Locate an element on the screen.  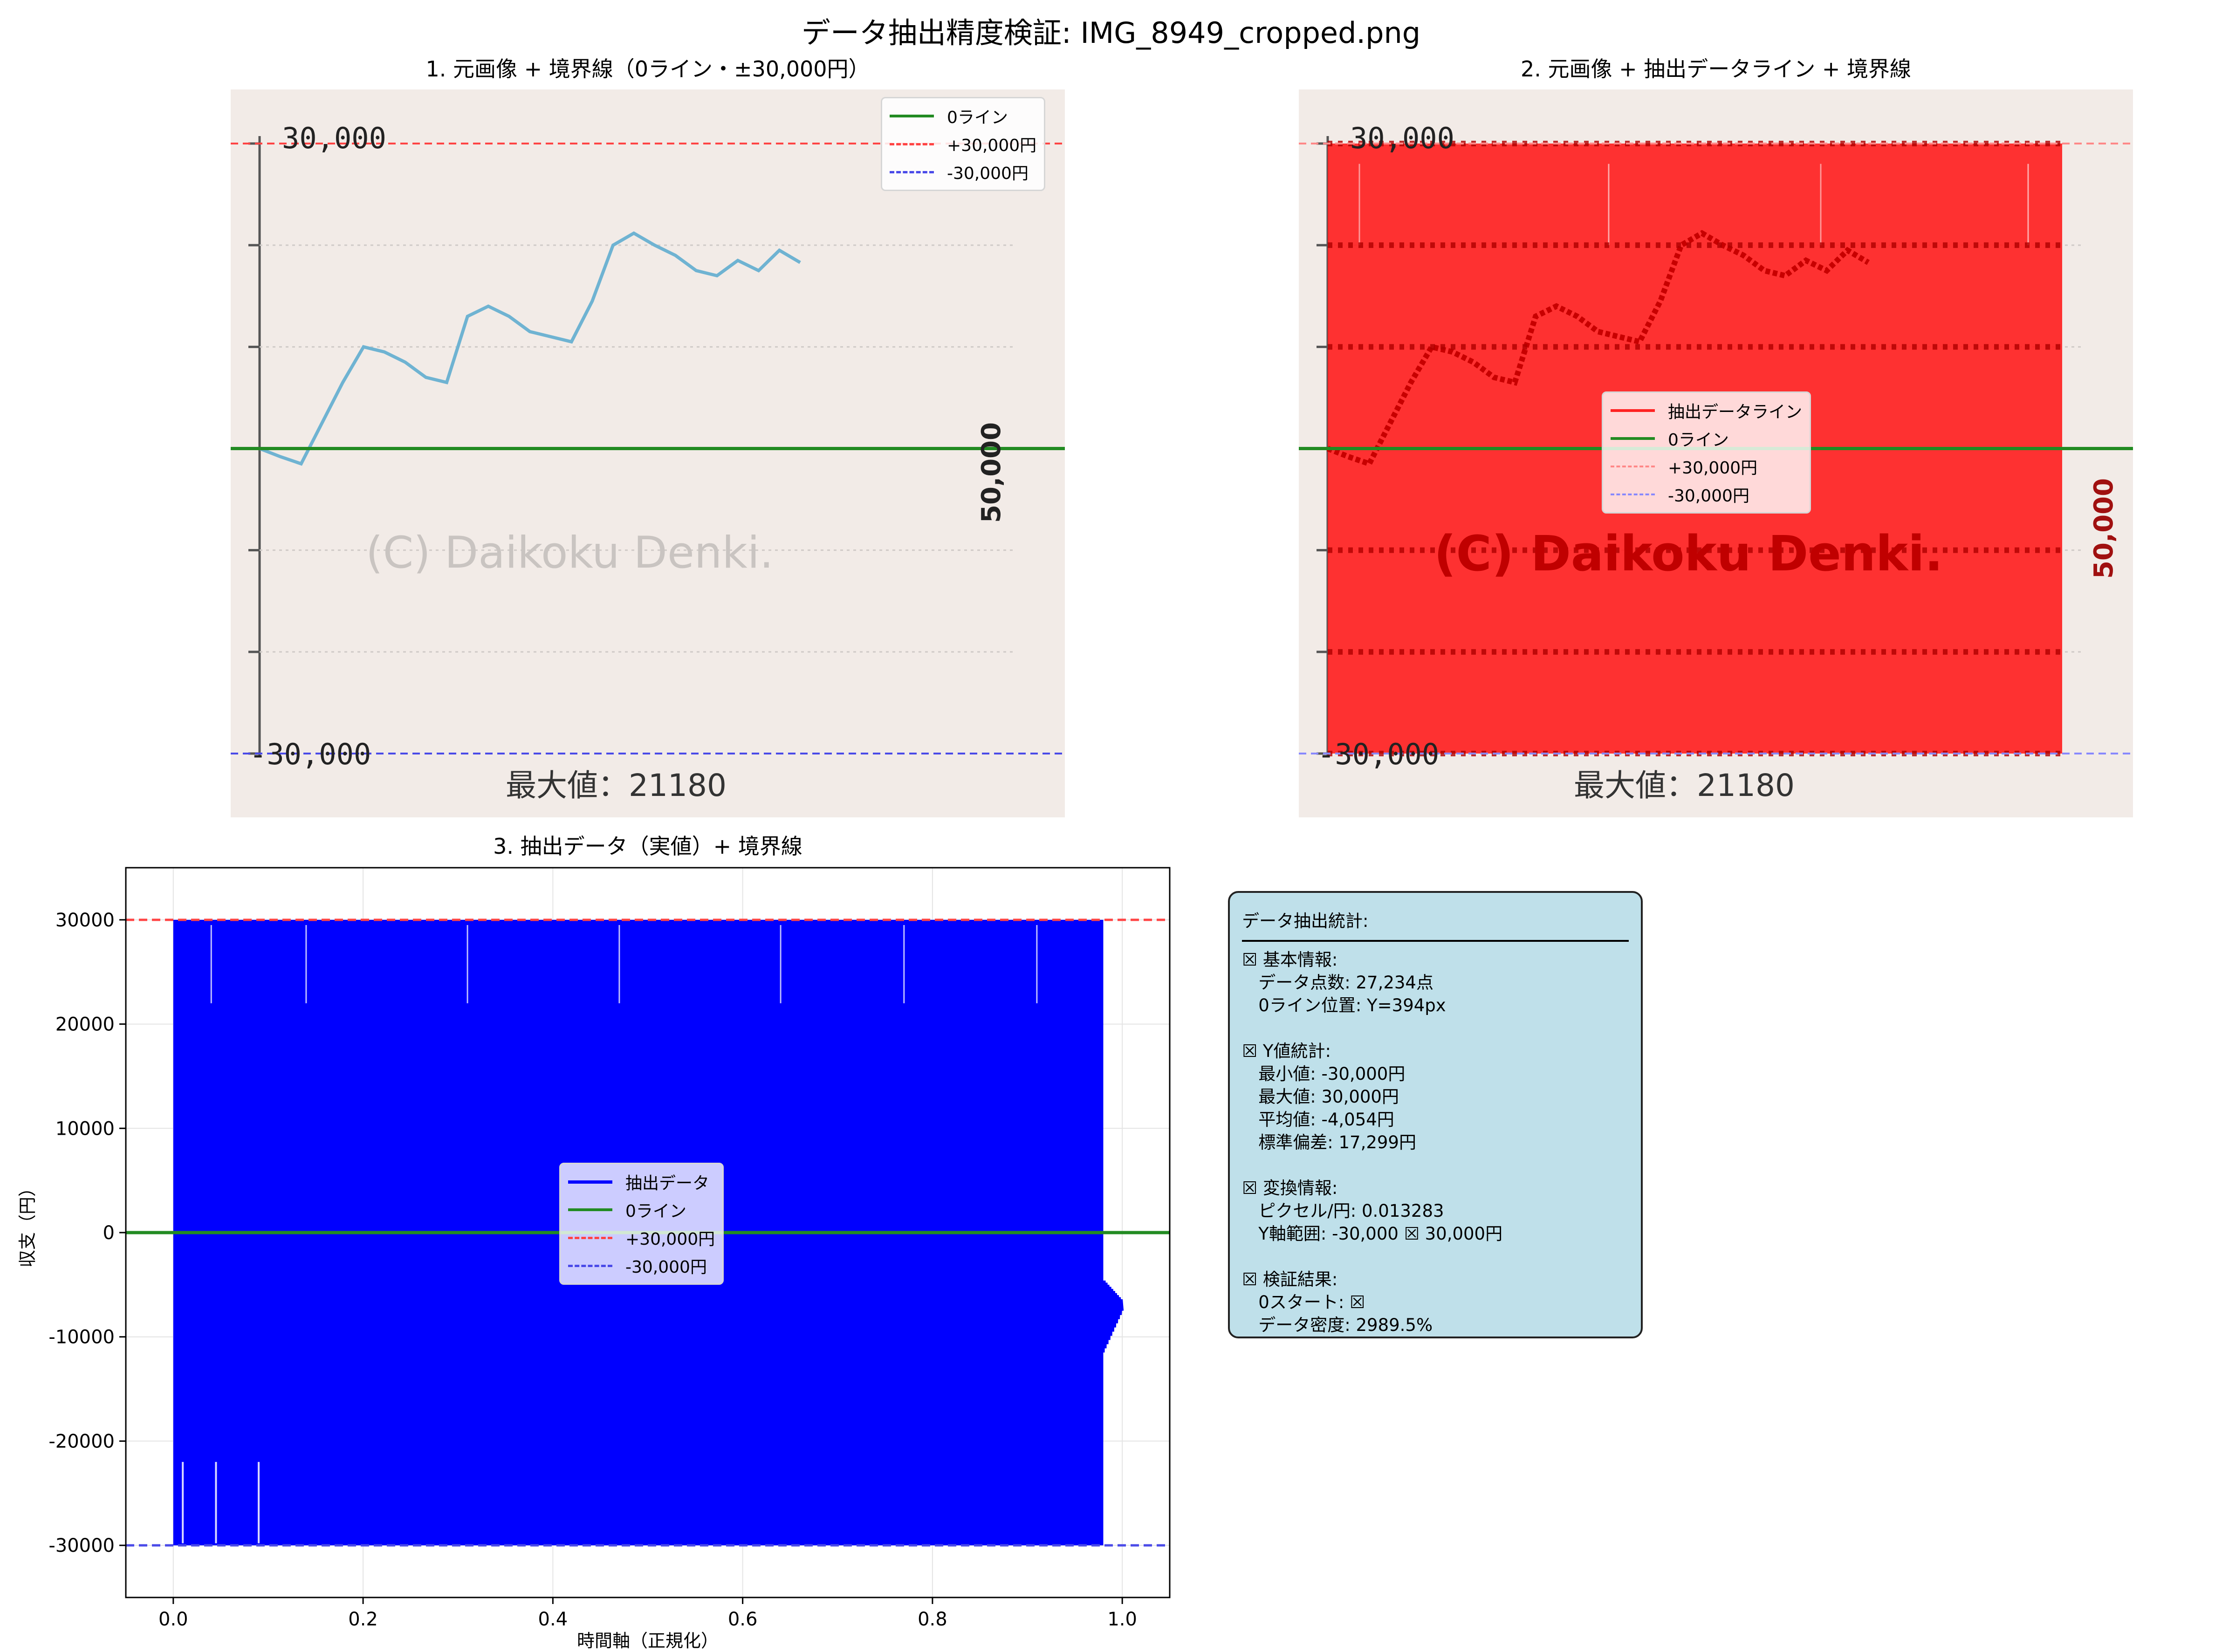
y-tick-label: -10000 is located at coordinates (81, 1337).